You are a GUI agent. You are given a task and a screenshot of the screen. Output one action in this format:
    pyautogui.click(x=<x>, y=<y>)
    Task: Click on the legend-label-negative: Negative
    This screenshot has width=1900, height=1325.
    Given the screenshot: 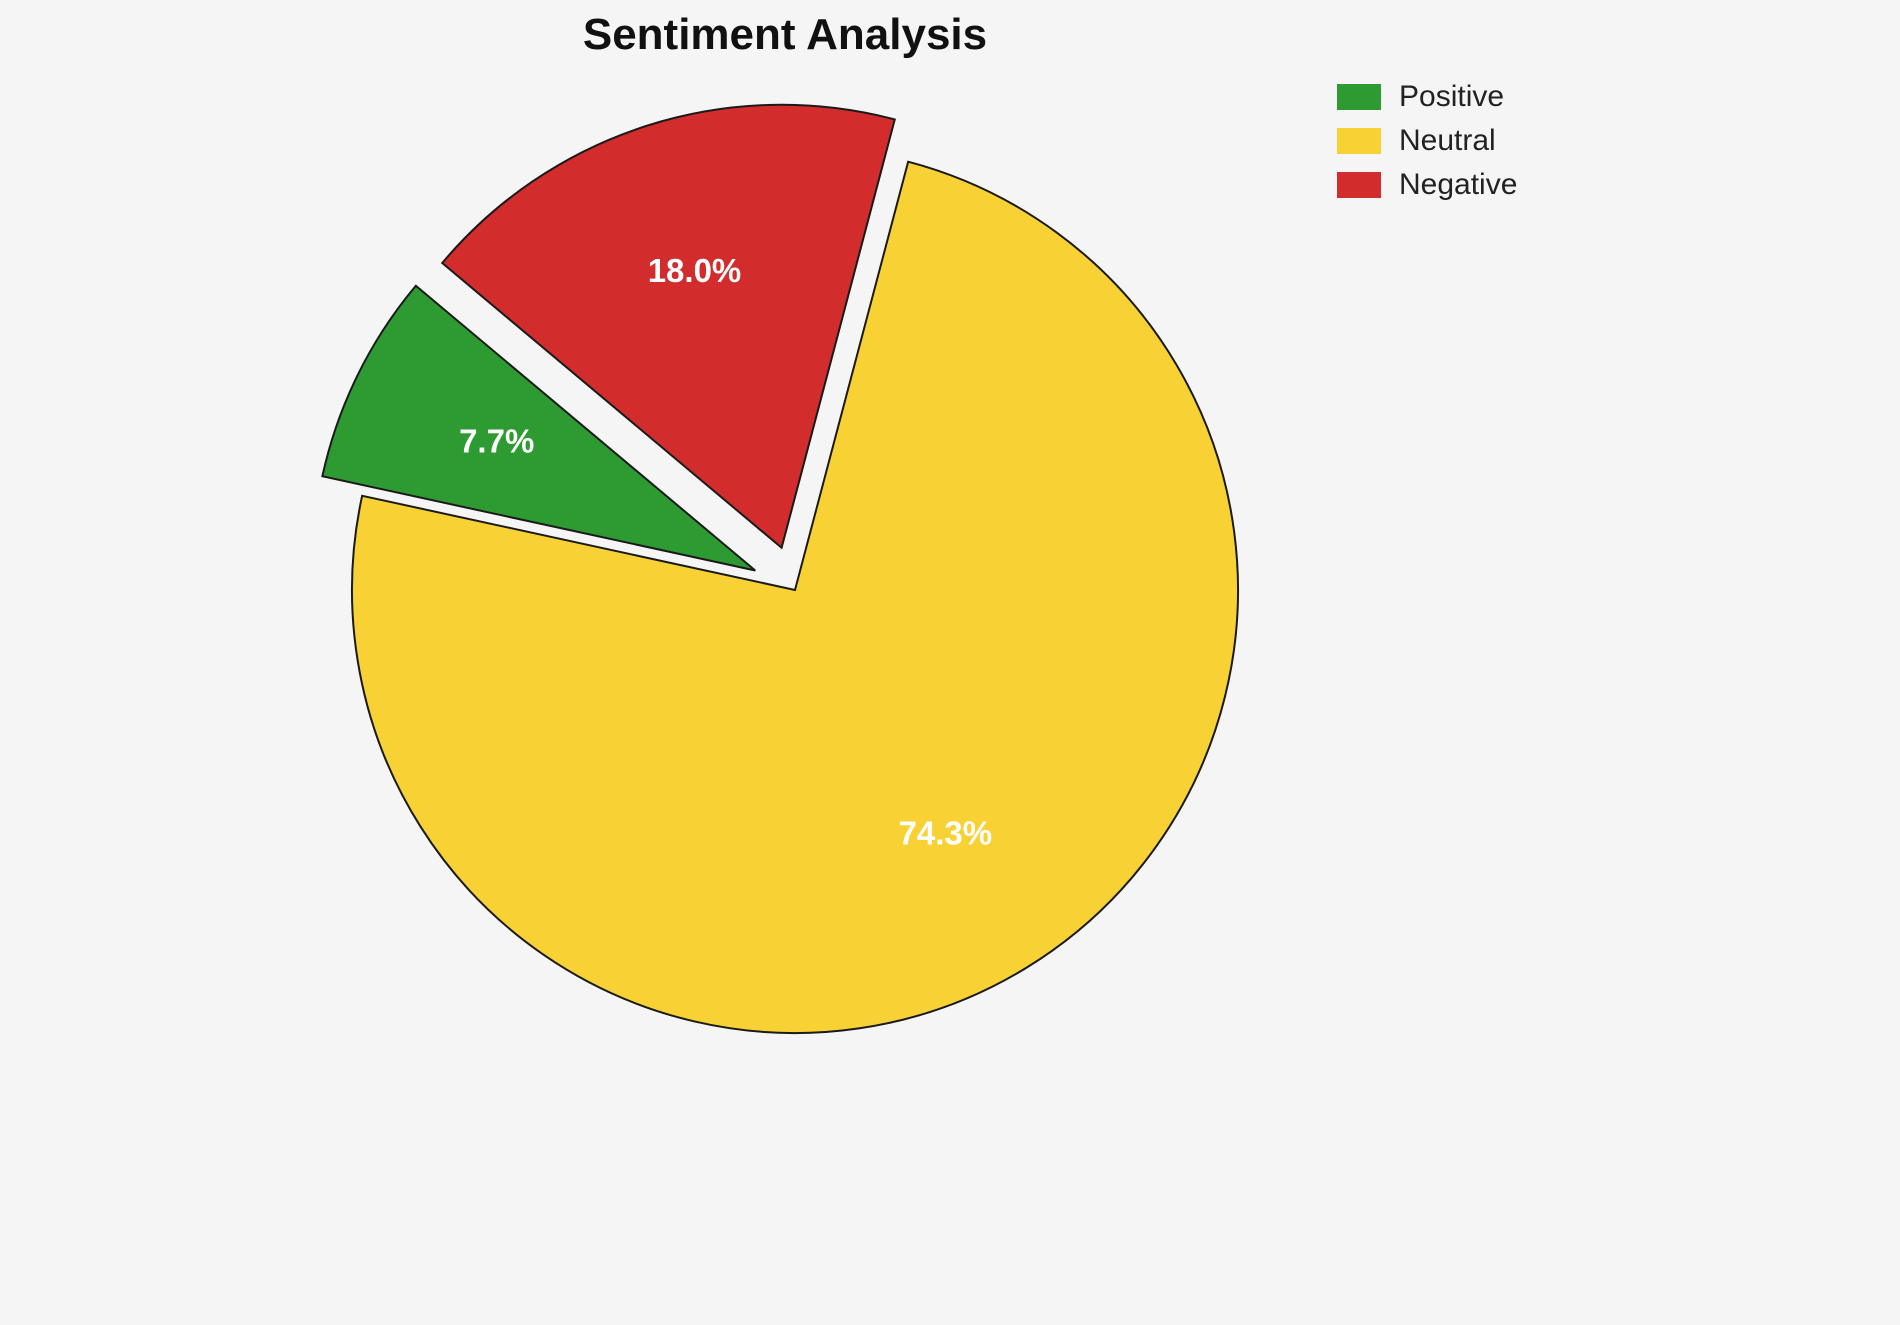 What is the action you would take?
    pyautogui.click(x=1458, y=184)
    